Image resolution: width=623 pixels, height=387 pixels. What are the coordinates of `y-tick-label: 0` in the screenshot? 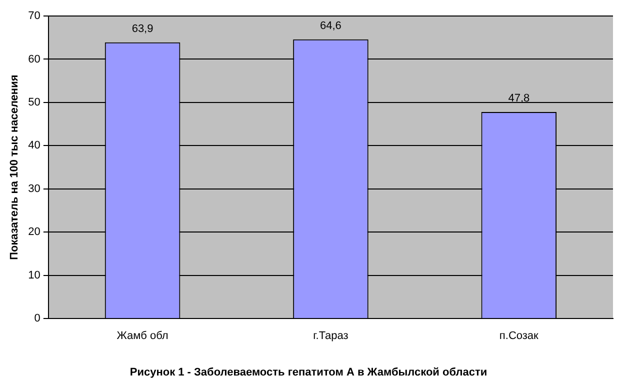 It's located at (37, 318).